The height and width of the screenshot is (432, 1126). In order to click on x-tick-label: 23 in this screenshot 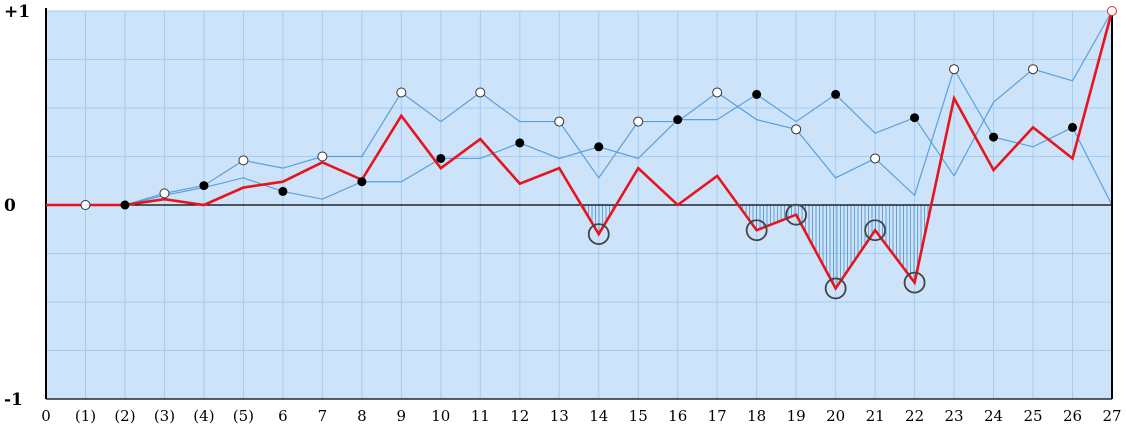, I will do `click(954, 416)`.